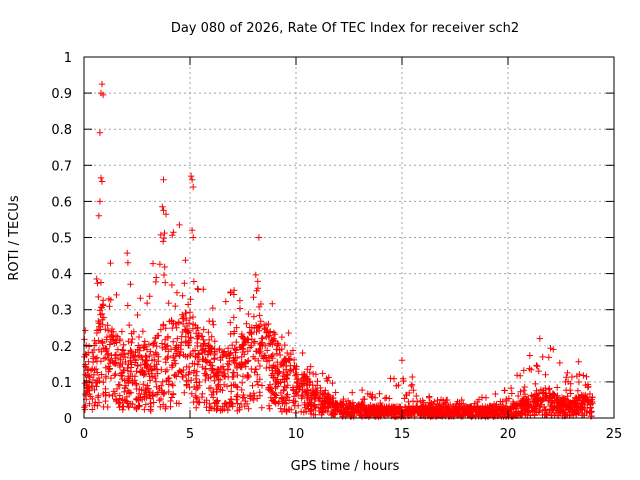 The image size is (640, 480). I want to click on x-tick-label: 25, so click(614, 434).